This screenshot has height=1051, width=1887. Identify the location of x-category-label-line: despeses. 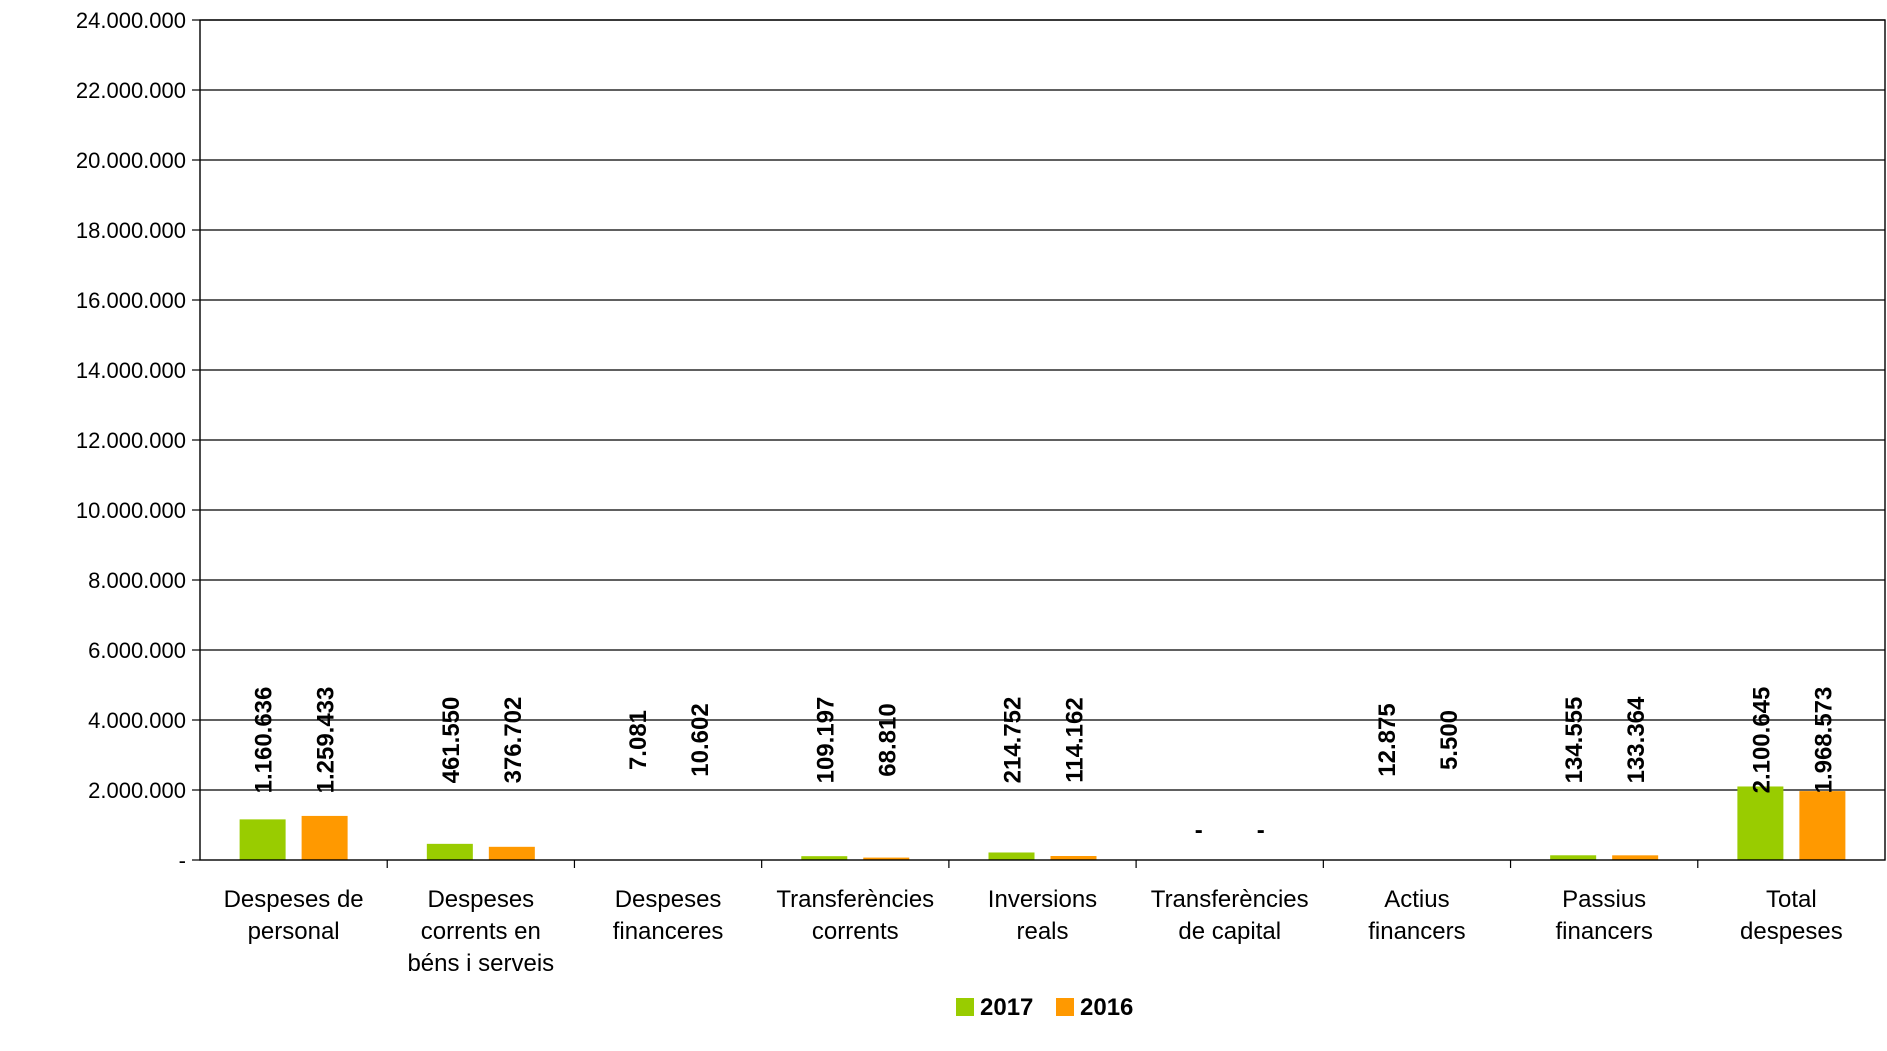
(1791, 931).